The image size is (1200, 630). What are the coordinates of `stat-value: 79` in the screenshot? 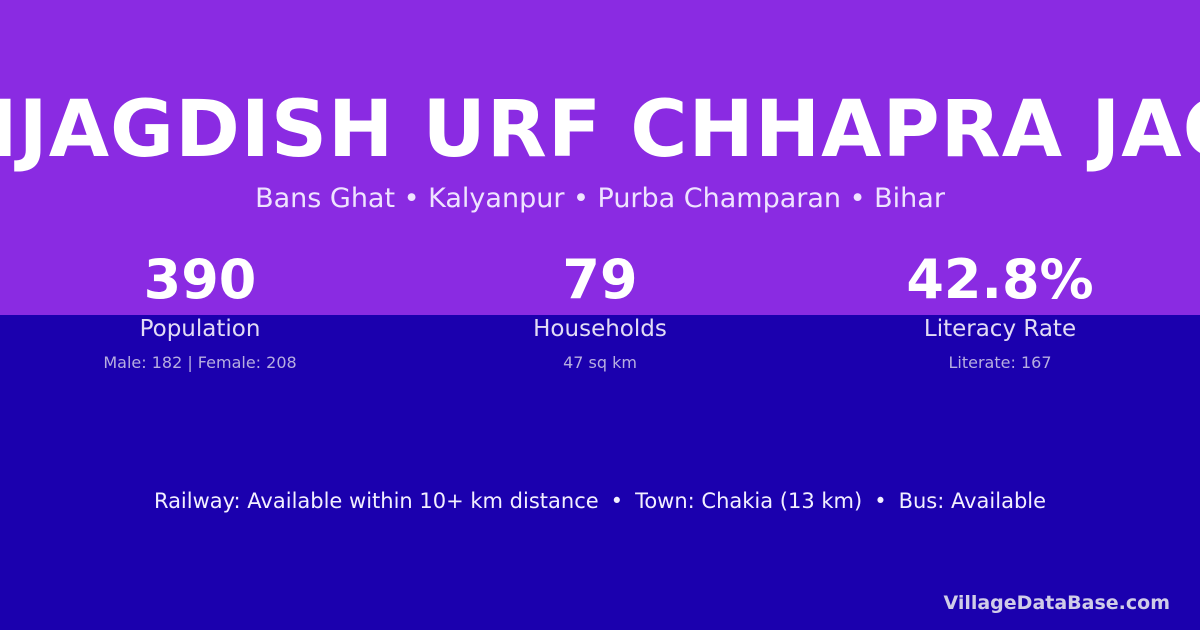 It's located at (600, 279).